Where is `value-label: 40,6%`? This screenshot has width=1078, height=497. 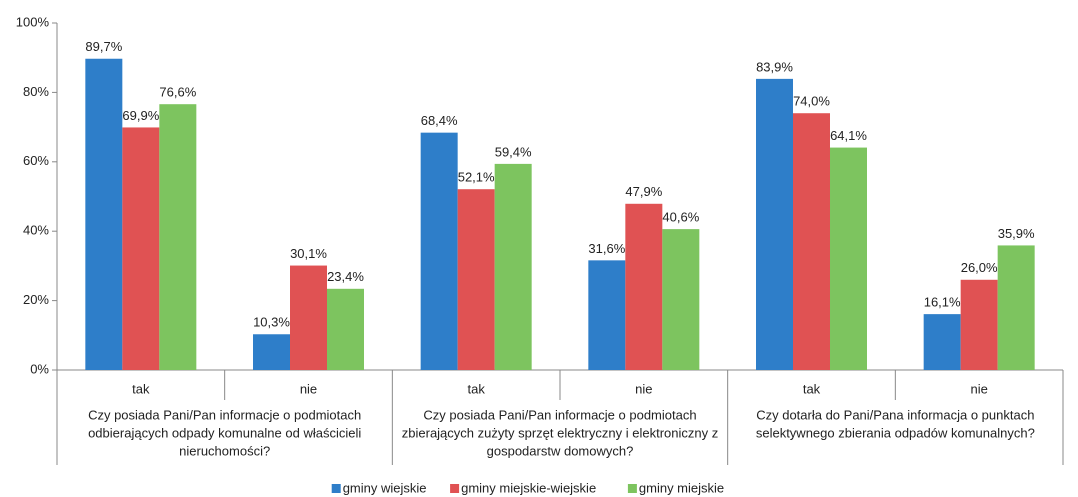 value-label: 40,6% is located at coordinates (680, 217).